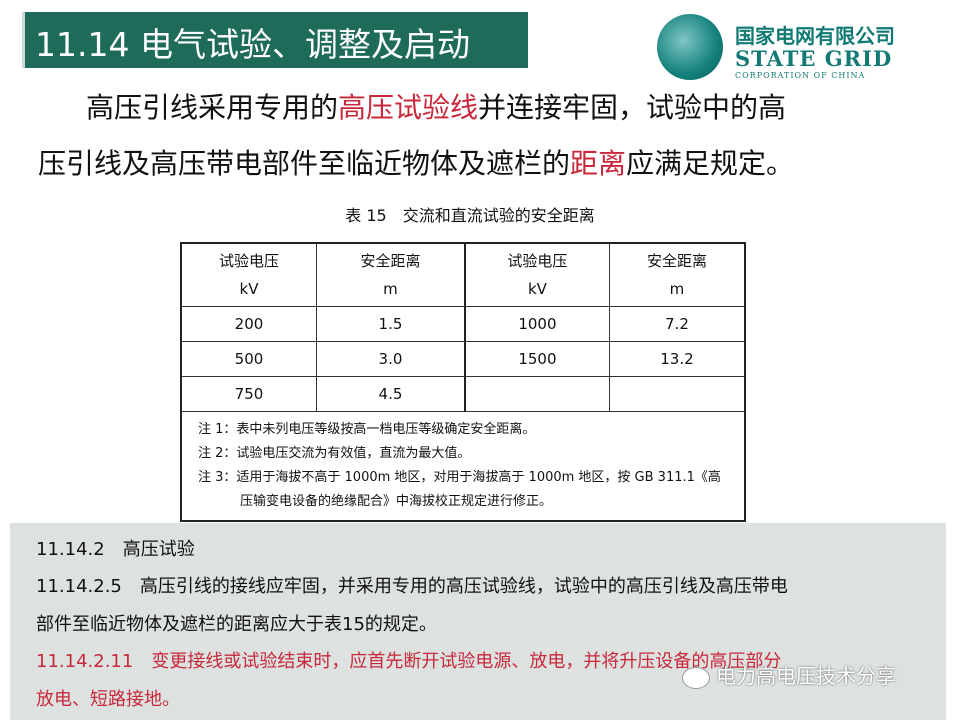 This screenshot has height=720, width=960. I want to click on cell: 1000, so click(536, 323).